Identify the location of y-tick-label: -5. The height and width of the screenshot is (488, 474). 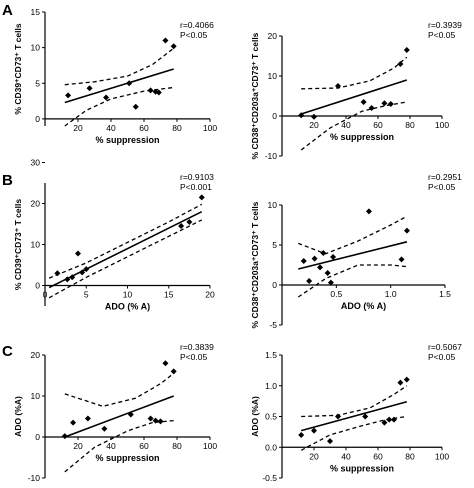
(273, 325).